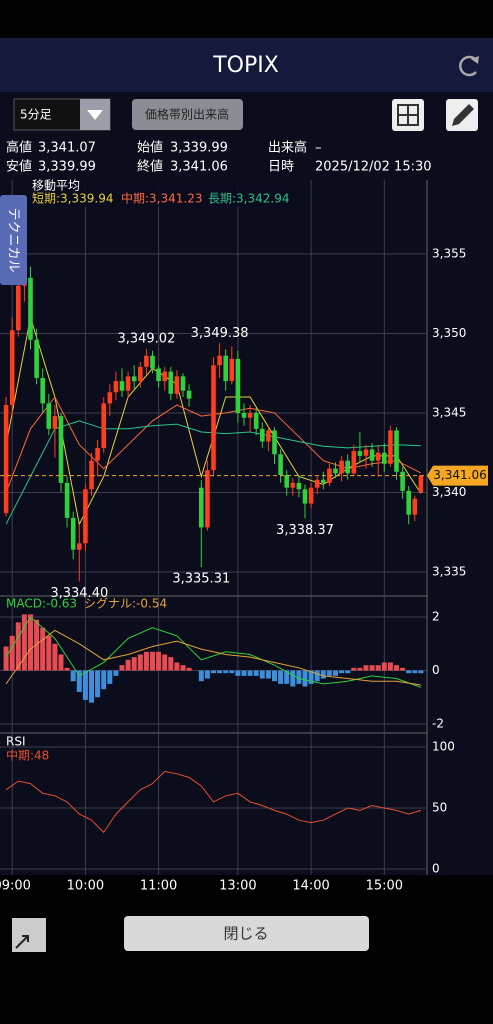 The height and width of the screenshot is (1024, 493). I want to click on volume-profile-button, so click(187, 114).